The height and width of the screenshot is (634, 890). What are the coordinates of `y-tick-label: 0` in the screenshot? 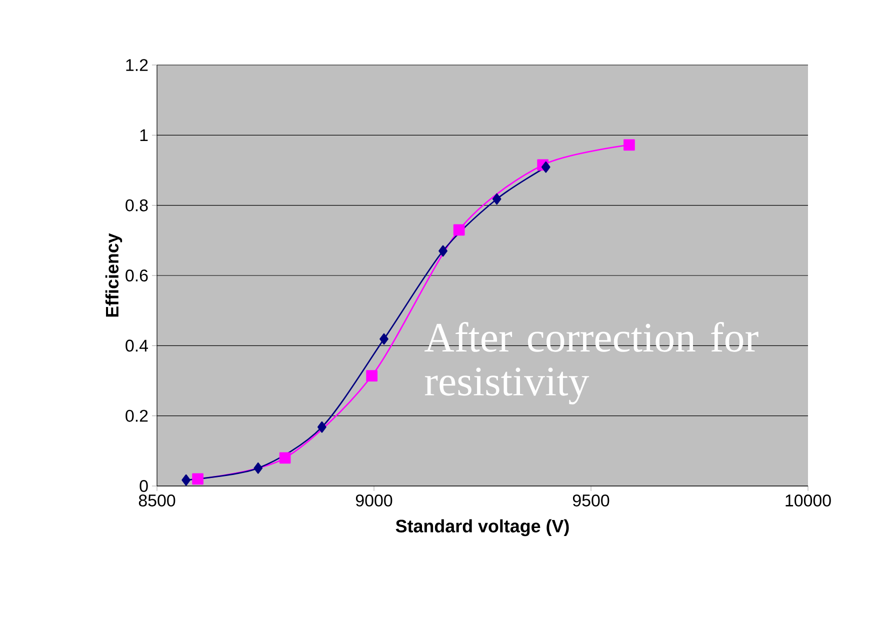 It's located at (144, 486).